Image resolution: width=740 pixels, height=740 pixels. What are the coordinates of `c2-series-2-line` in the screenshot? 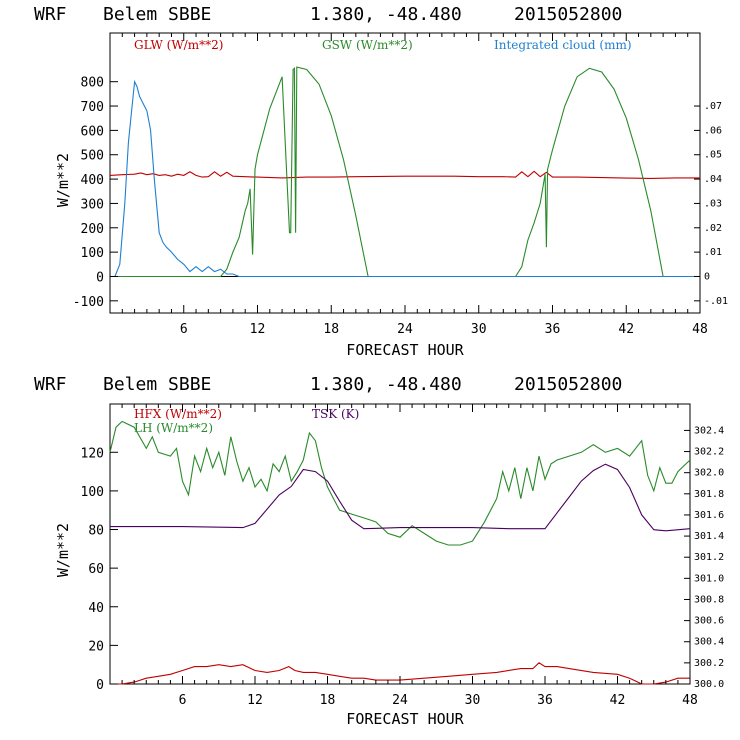 It's located at (400, 497).